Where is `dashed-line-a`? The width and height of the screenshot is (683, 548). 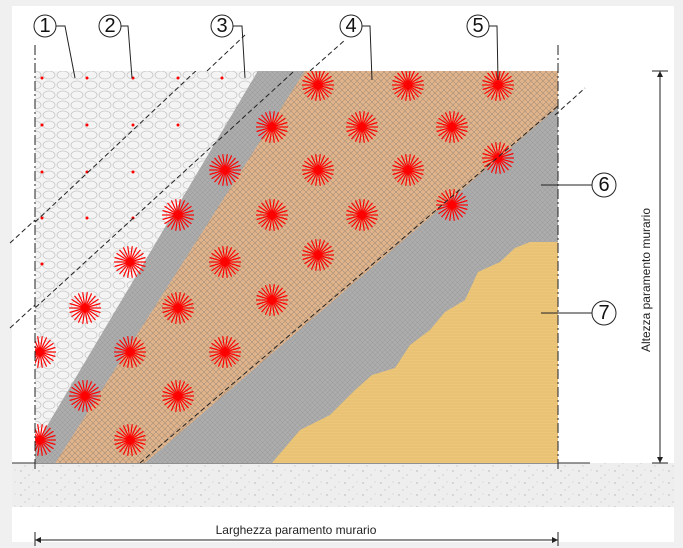
dashed-line-a is located at coordinates (116, 147).